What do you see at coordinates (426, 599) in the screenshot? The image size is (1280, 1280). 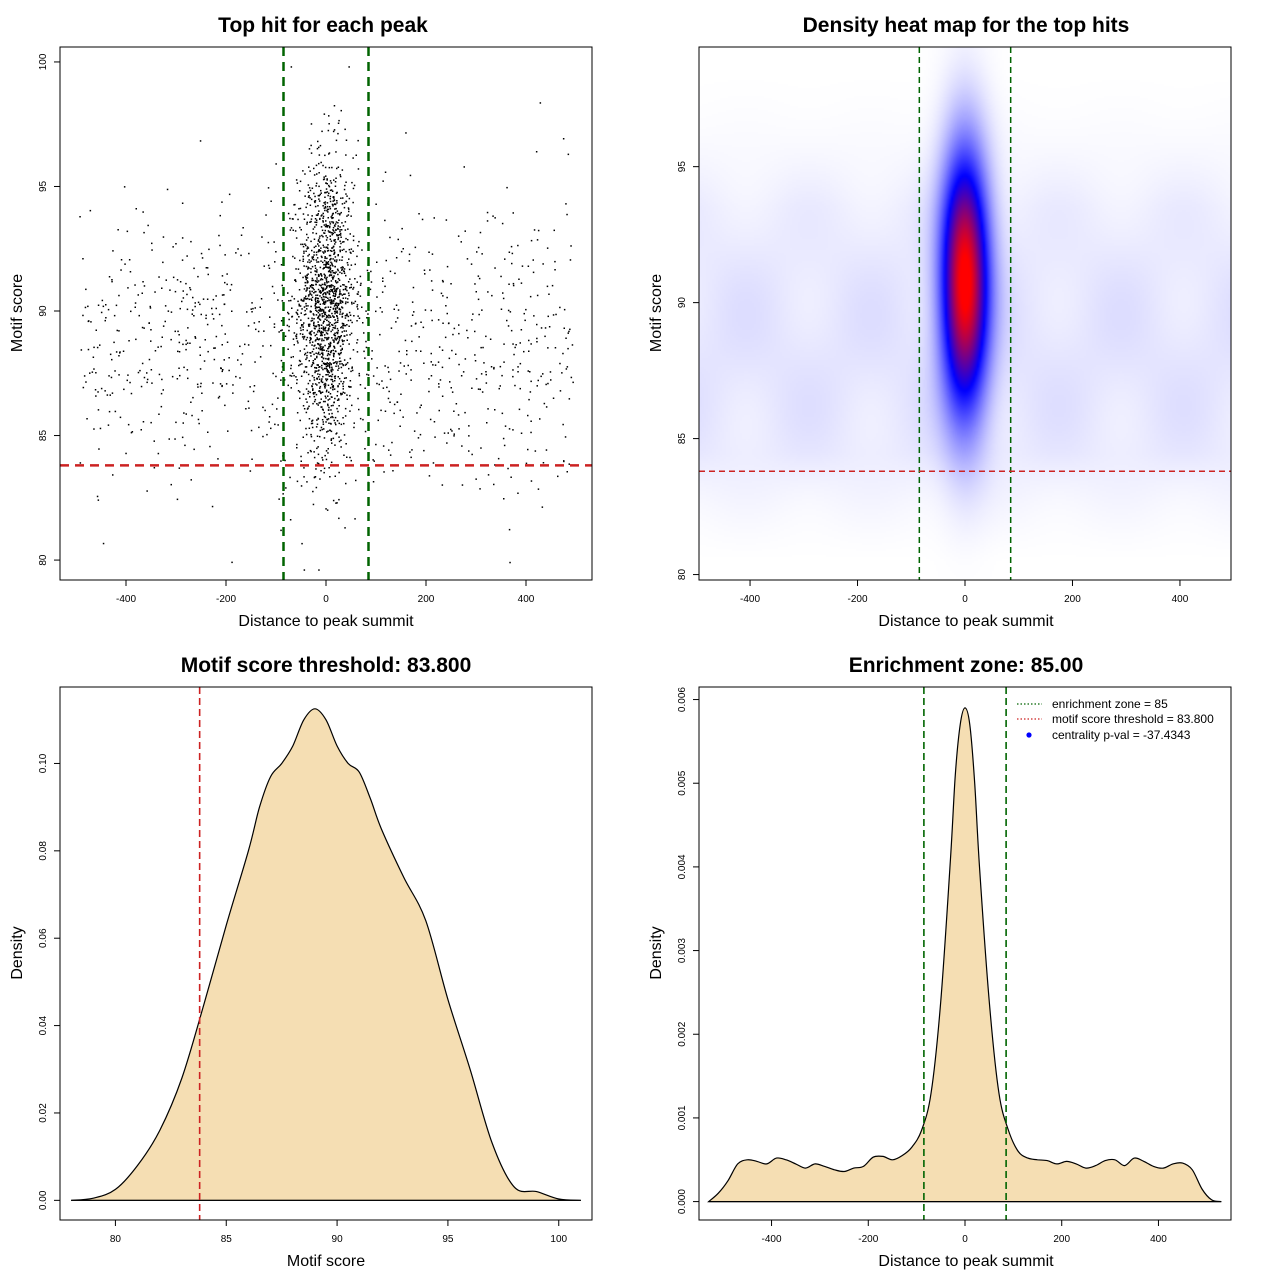 I see `x-tick-label: 200` at bounding box center [426, 599].